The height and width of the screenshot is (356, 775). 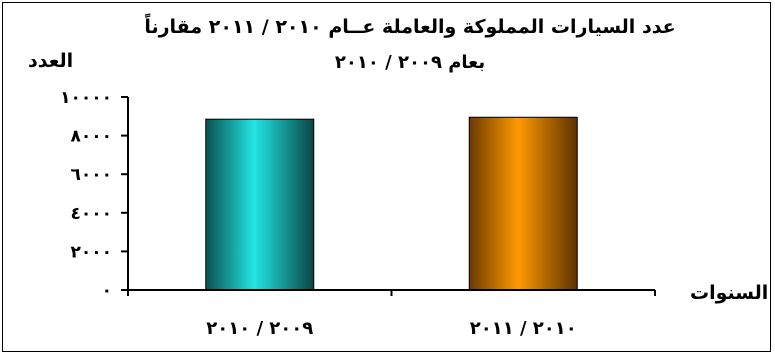 What do you see at coordinates (51, 61) in the screenshot?
I see `y-axis-label: العدد` at bounding box center [51, 61].